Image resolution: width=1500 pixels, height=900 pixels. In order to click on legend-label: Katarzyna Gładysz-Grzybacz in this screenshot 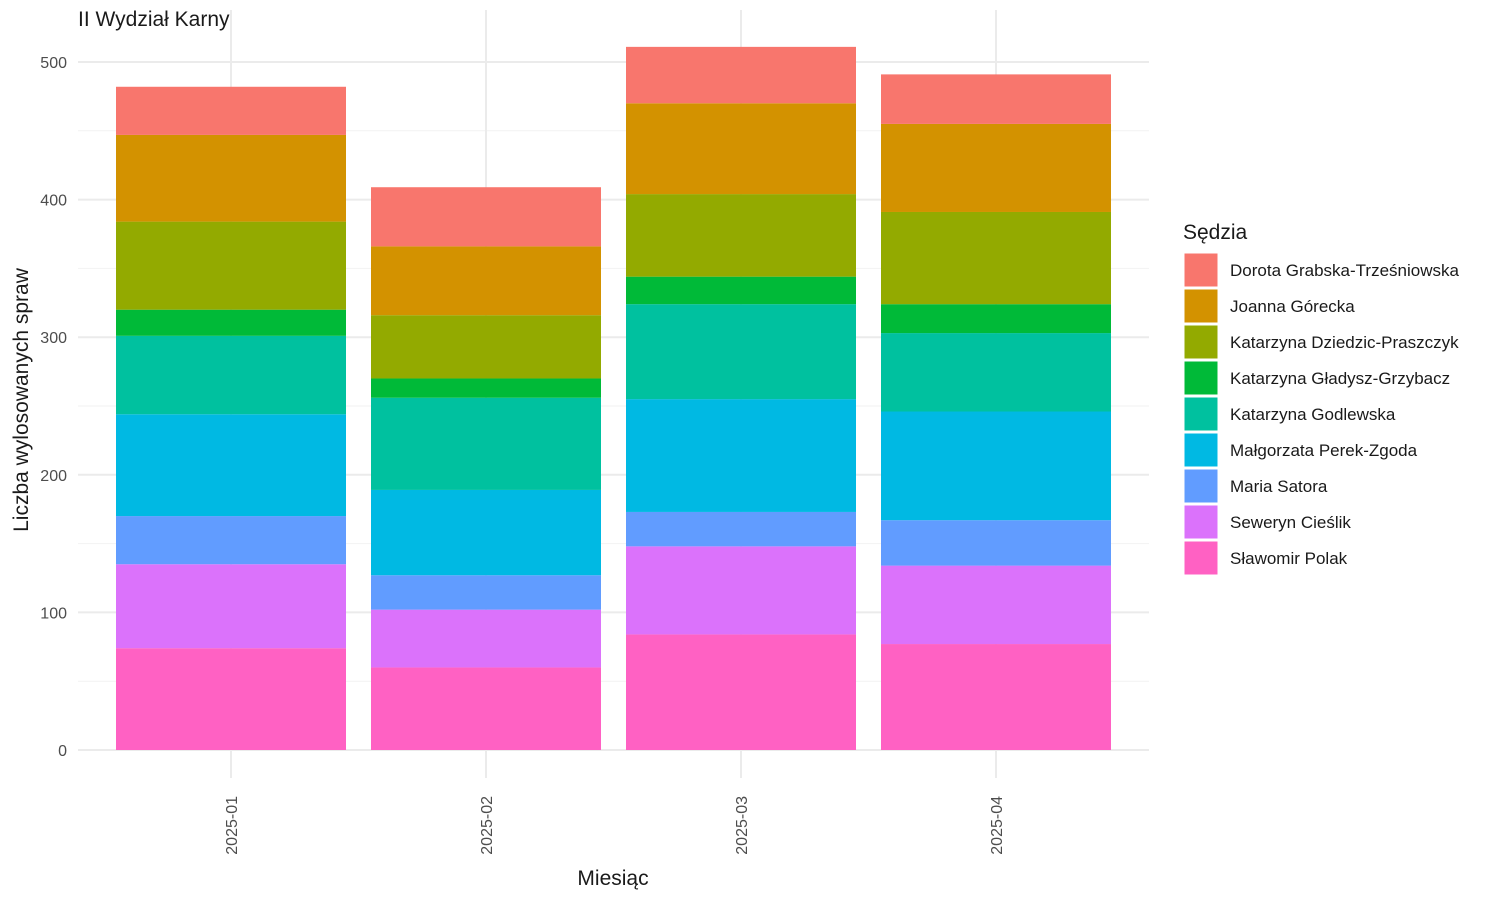, I will do `click(1340, 378)`.